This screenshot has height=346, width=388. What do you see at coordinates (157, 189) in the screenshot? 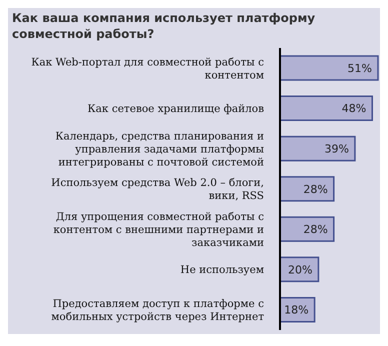
I see `y-tick-label: Используем средства Web 2.0 – блоги, вики, RSS` at bounding box center [157, 189].